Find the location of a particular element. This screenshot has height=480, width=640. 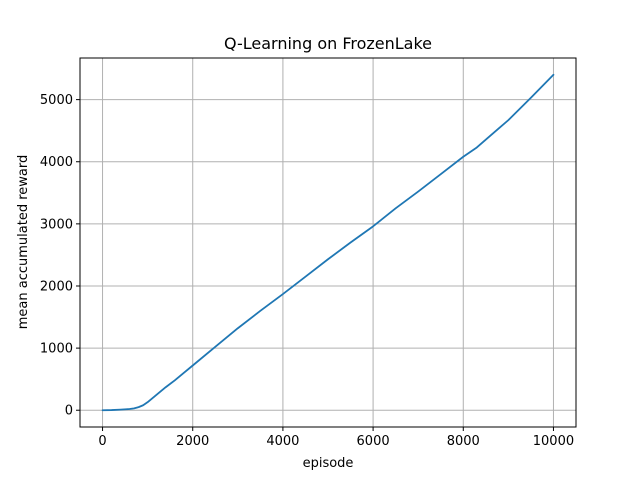

x-axis-label: episode is located at coordinates (328, 463).